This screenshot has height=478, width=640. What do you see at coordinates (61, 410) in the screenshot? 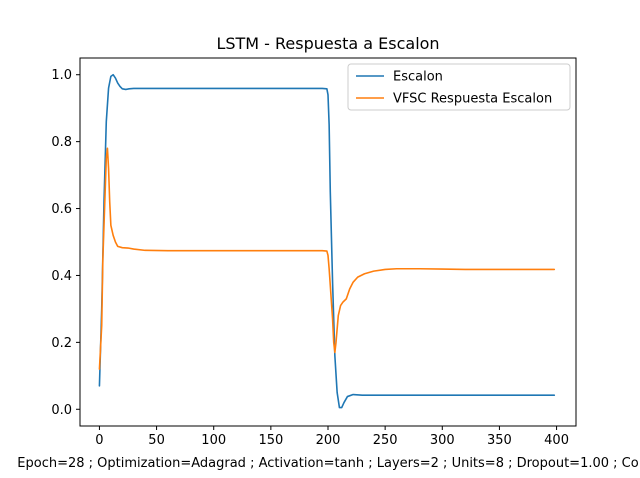
I see `y-tick-label: 0.0` at bounding box center [61, 410].